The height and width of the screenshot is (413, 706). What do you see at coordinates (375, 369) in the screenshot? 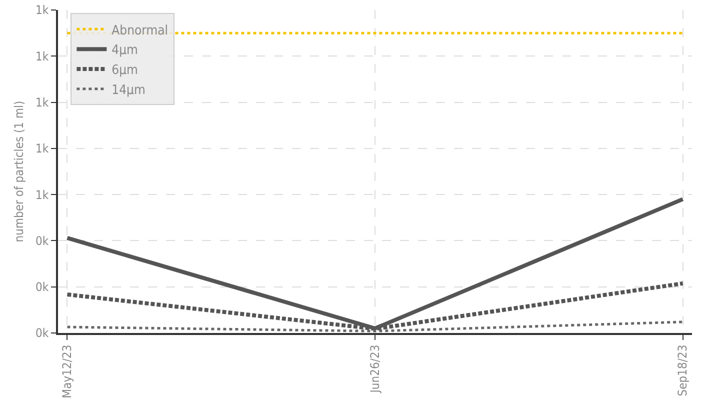
I see `x-tick-label: Jun26/23` at bounding box center [375, 369].